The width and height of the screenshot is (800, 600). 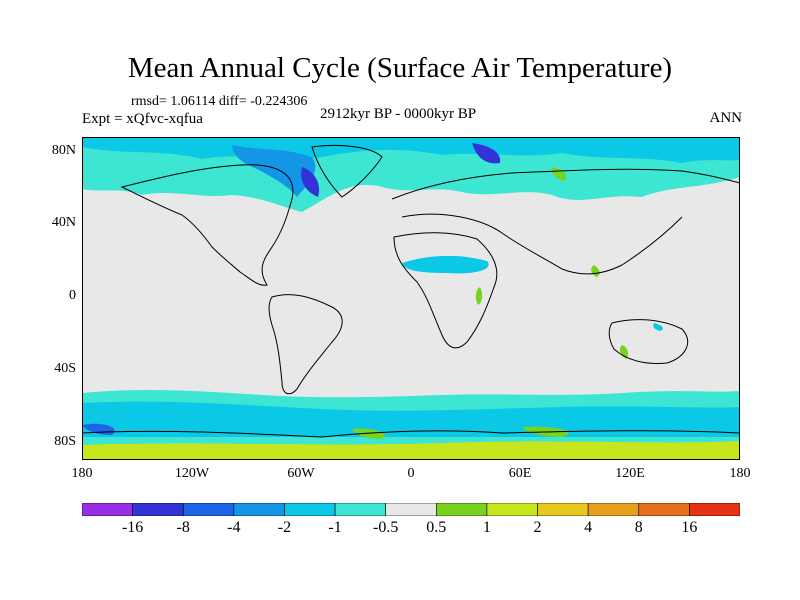 I want to click on lat-label-80S: 80S, so click(x=65, y=441).